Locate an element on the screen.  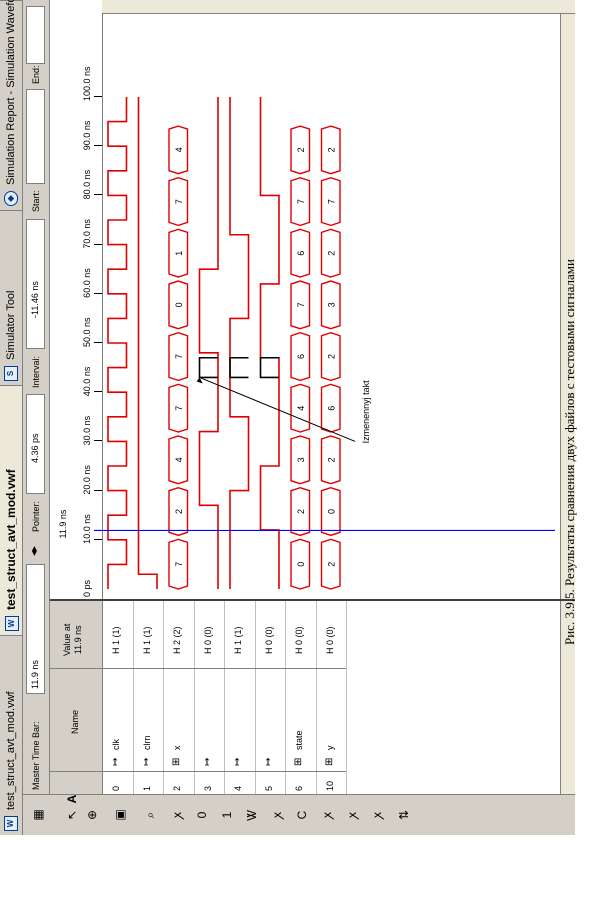
signal-row: 2 ⊞ x H 2 (2) is located at coordinates (179, 697).